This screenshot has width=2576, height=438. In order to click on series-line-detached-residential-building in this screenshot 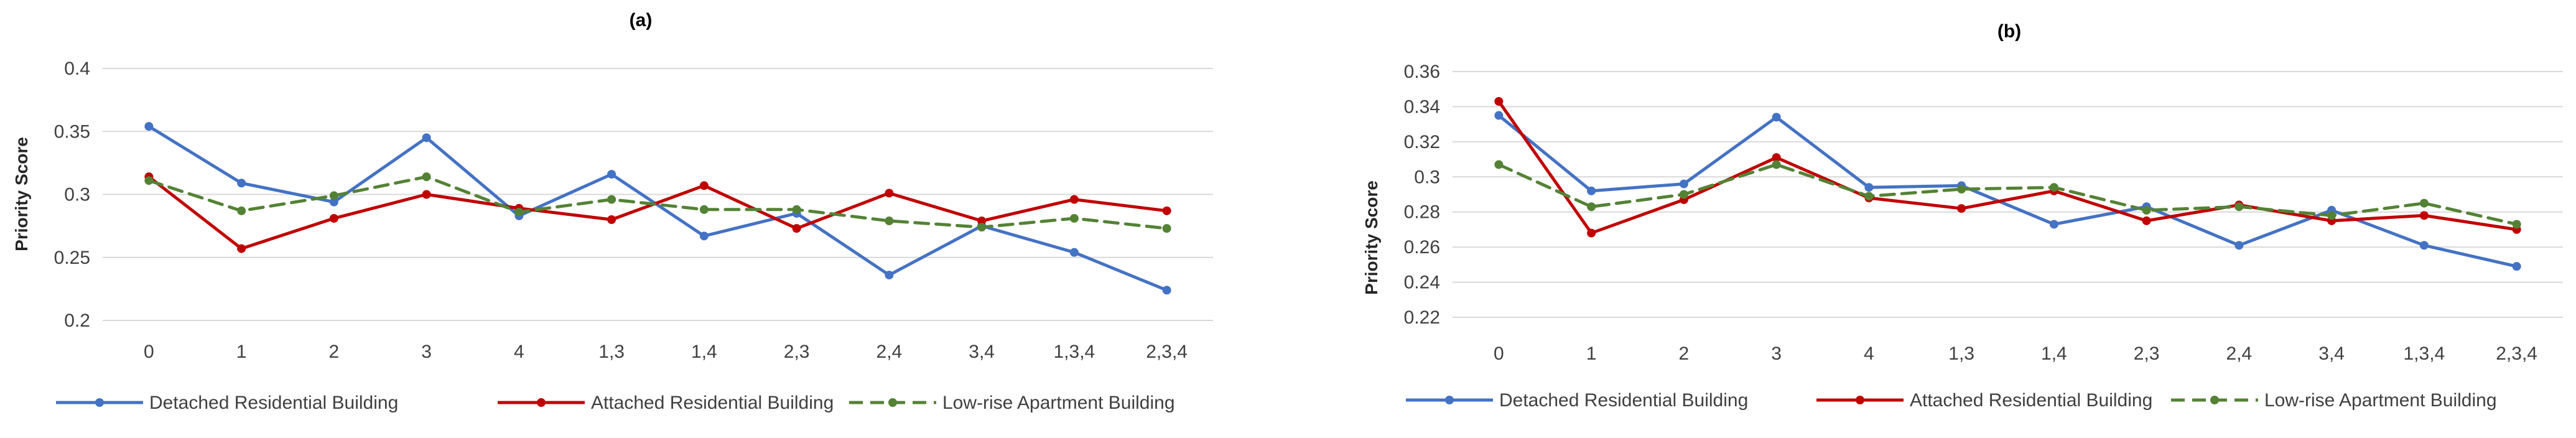, I will do `click(2008, 191)`.